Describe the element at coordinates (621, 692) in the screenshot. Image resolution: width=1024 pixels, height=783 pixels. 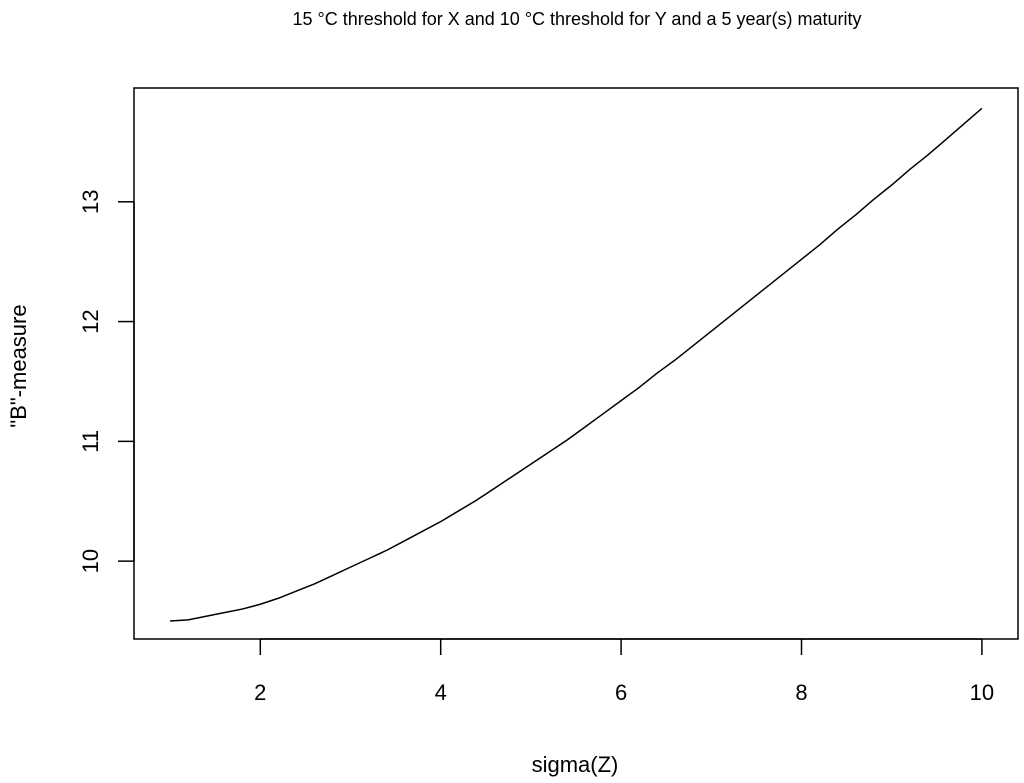
I see `x-tick-label: 6` at that location.